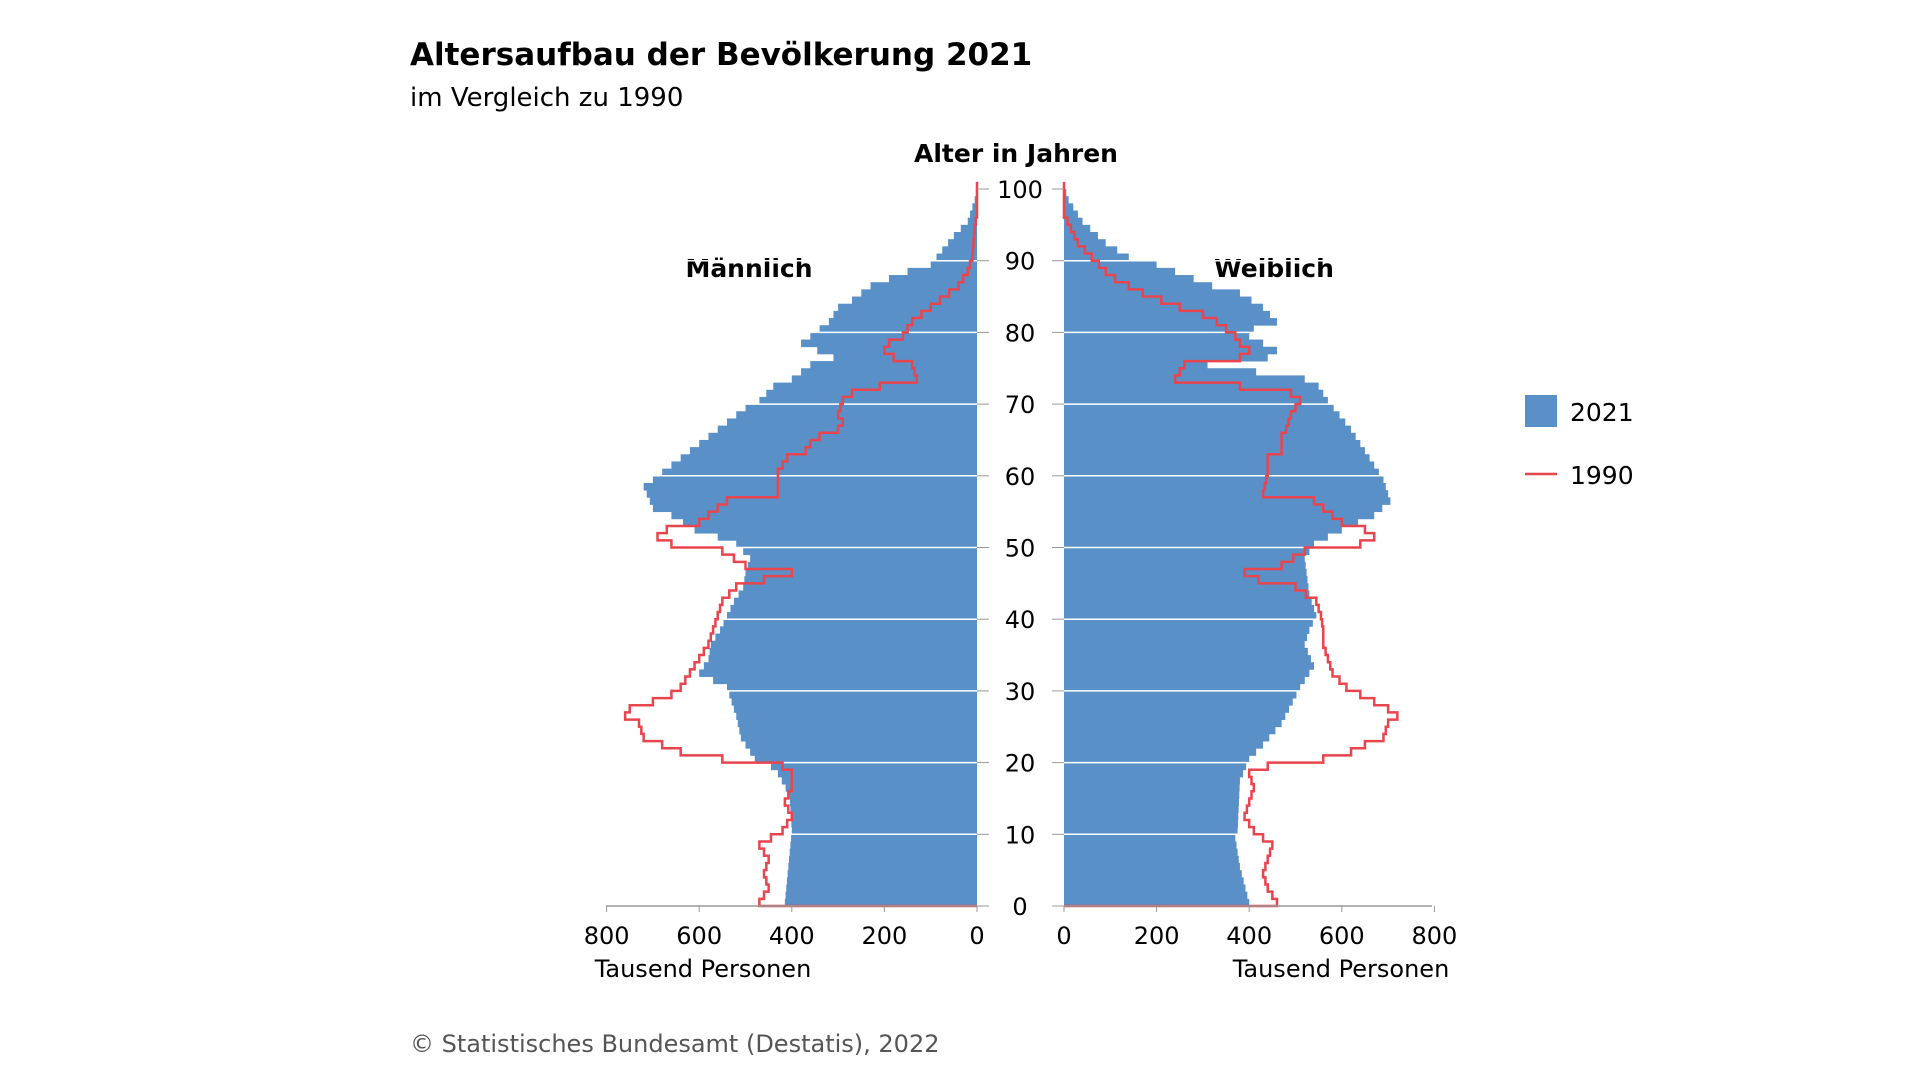 Image resolution: width=1920 pixels, height=1080 pixels. Describe the element at coordinates (721, 55) in the screenshot. I see `chart-title: Altersaufbau der Bevölkerung 2021` at that location.